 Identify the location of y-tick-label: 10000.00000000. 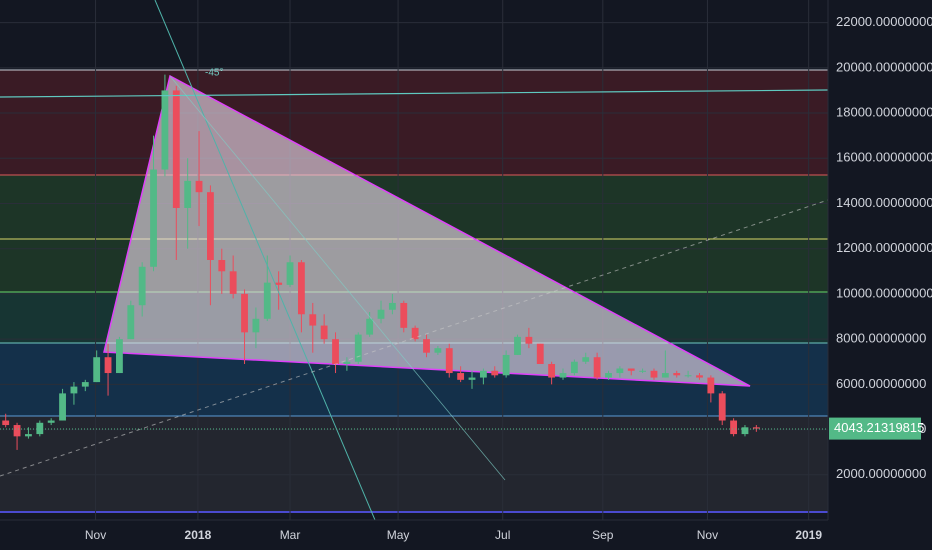
(884, 292).